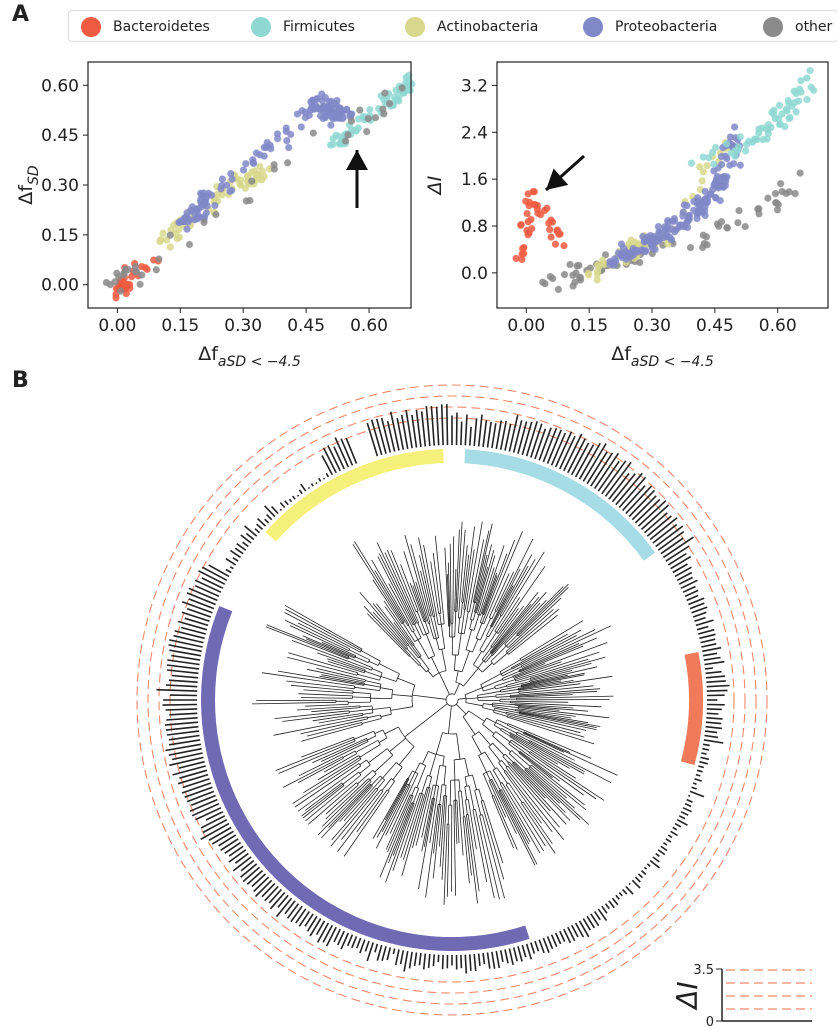 This screenshot has width=837, height=1029. What do you see at coordinates (117, 326) in the screenshot?
I see `x-tick-label: 0.00` at bounding box center [117, 326].